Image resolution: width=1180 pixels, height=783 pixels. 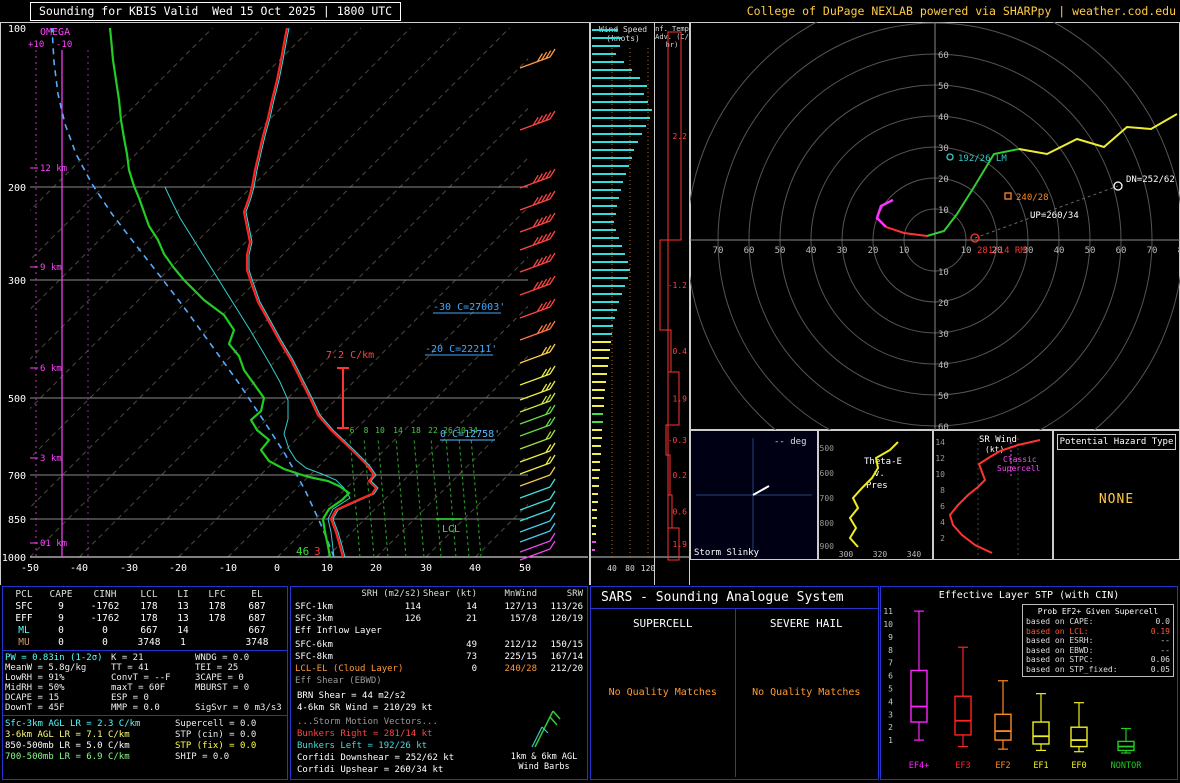 What do you see at coordinates (202, 757) in the screenshot?
I see `composite-index-value: SHIP = 0.0` at bounding box center [202, 757].